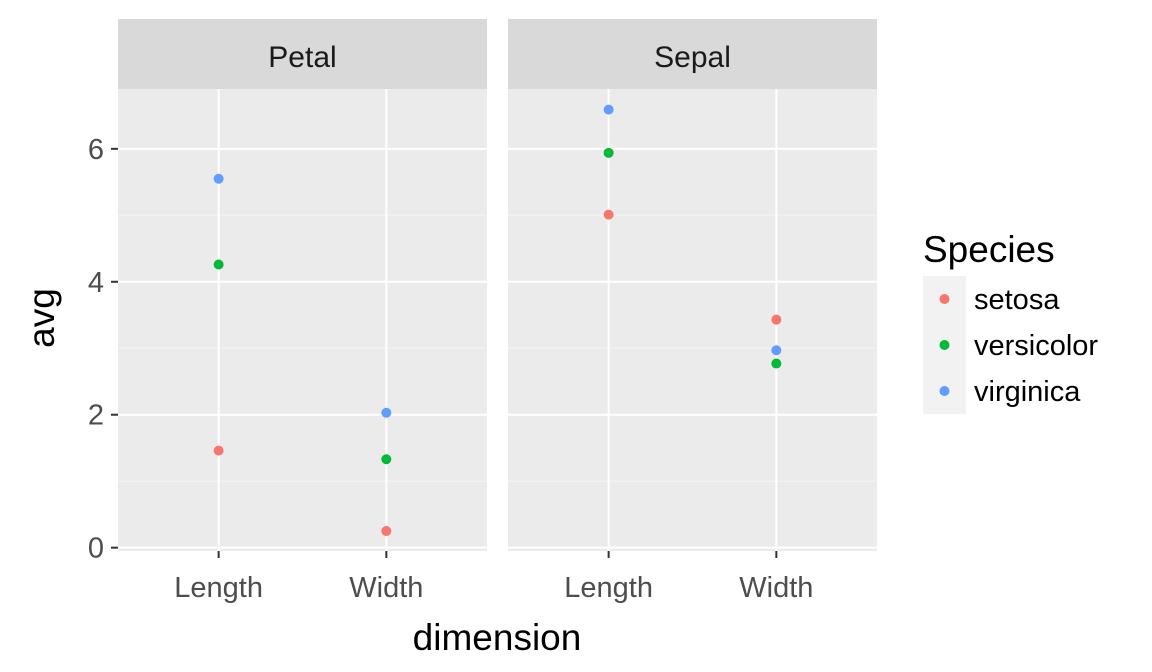  What do you see at coordinates (1010, 321) in the screenshot?
I see `legend: Species setosa versicolor virginica` at bounding box center [1010, 321].